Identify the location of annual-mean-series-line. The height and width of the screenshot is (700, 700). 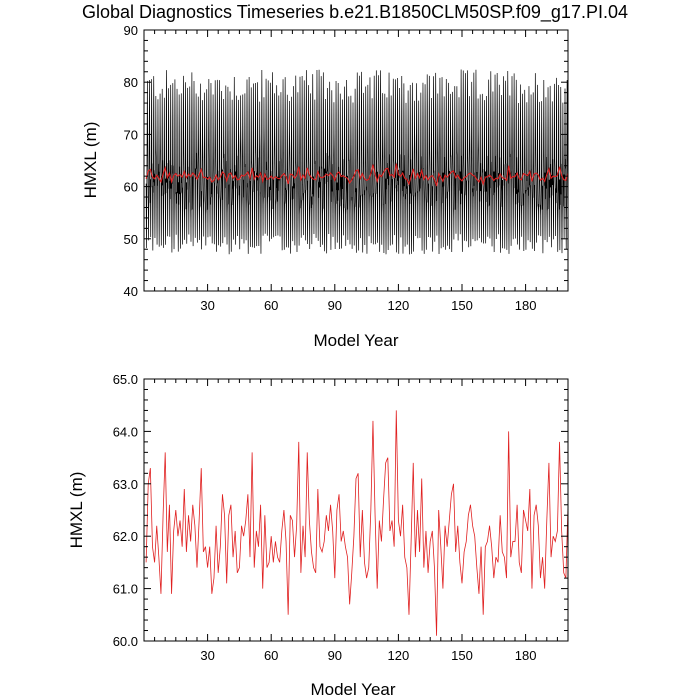
(356, 175).